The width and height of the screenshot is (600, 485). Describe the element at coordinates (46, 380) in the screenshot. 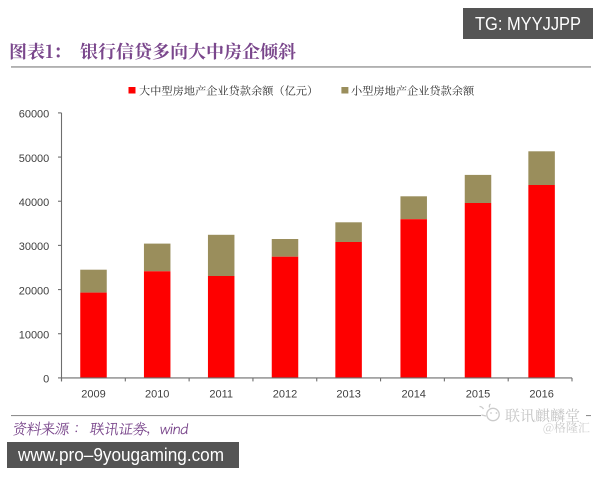

I see `svg-text: 0` at that location.